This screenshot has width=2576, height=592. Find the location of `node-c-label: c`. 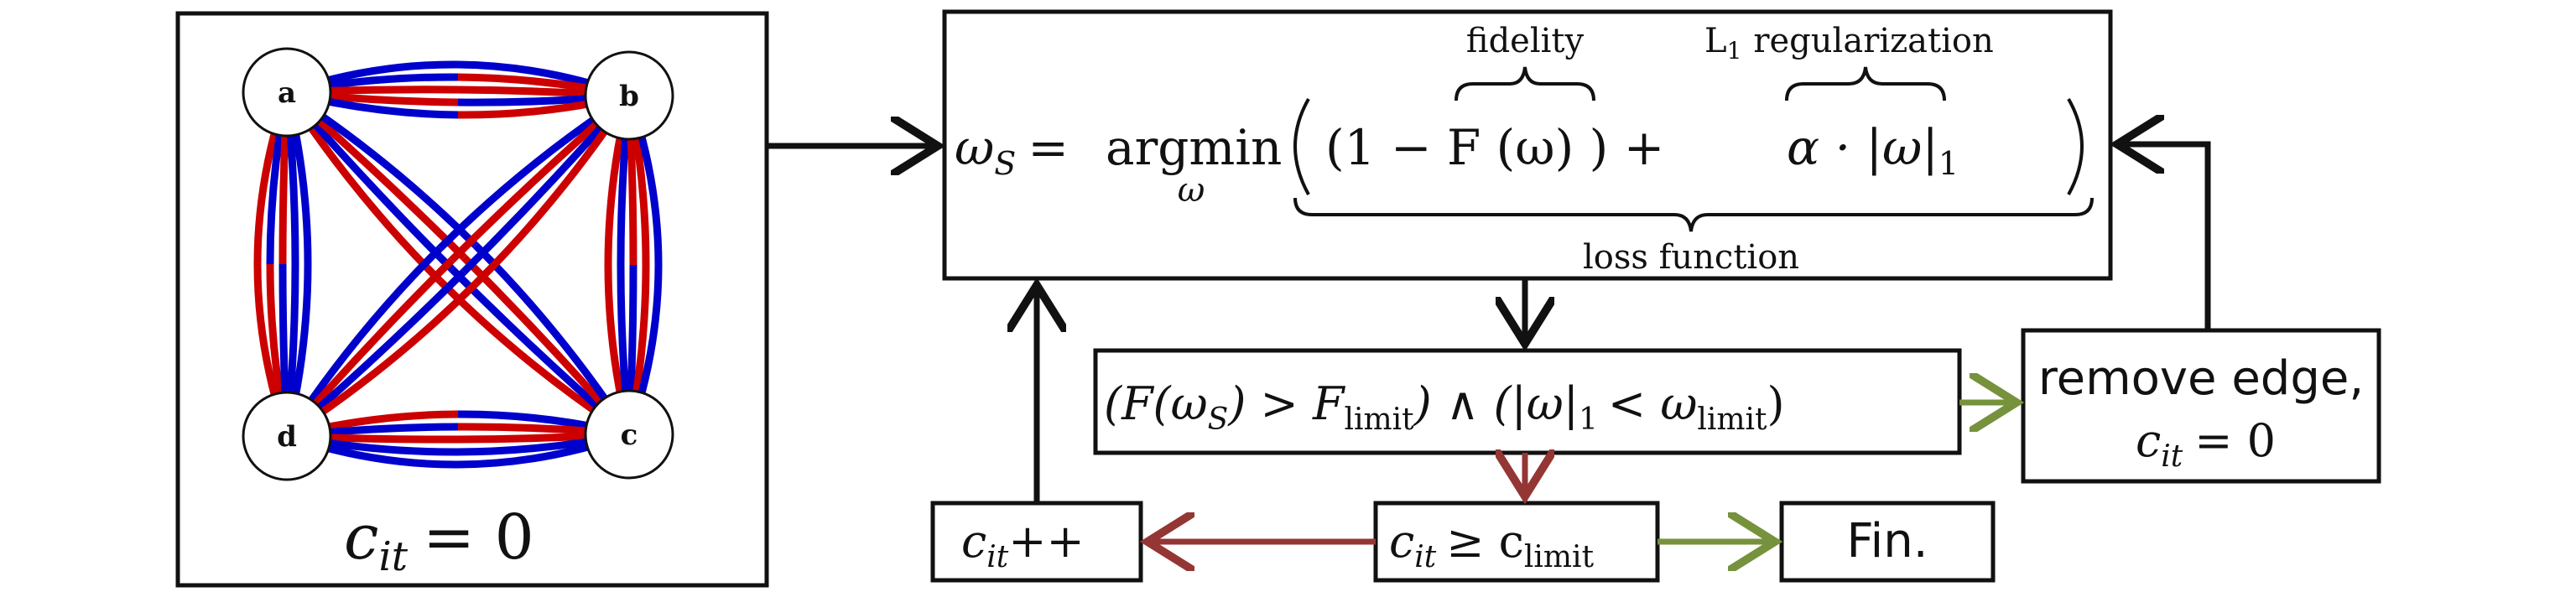

node-c-label: c is located at coordinates (629, 435).